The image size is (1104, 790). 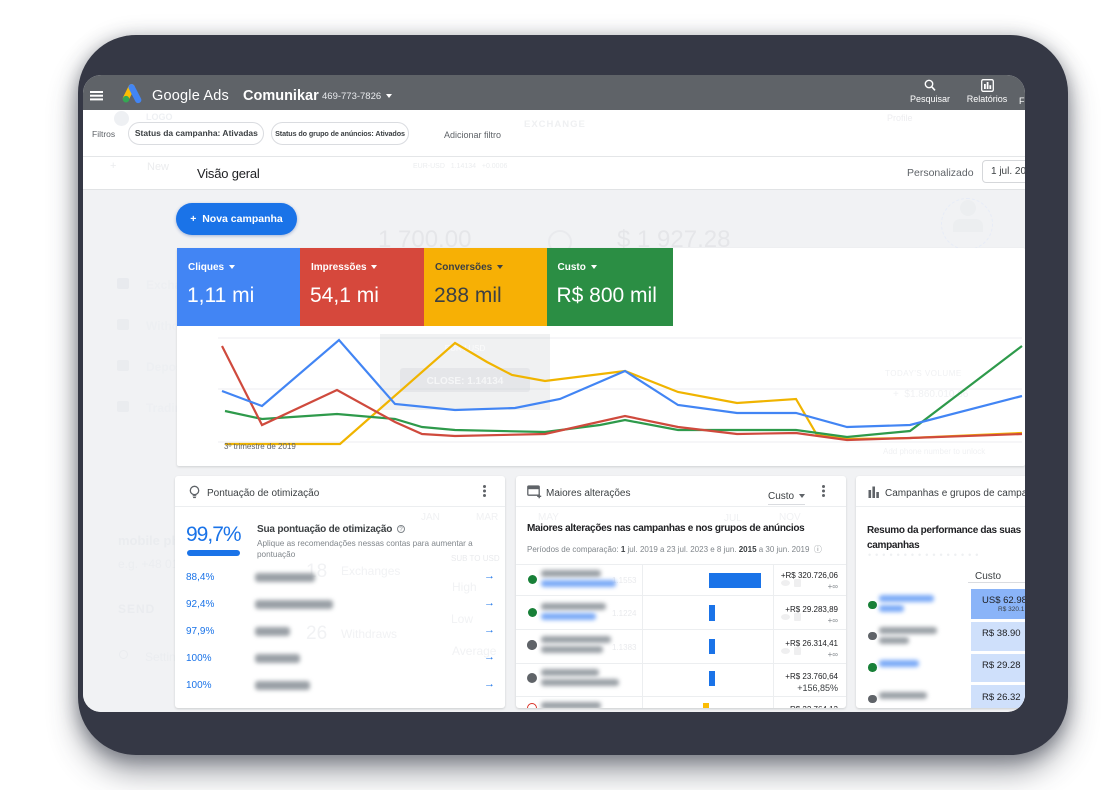 What do you see at coordinates (465, 381) in the screenshot?
I see `svg-text: CLOSE: 1.14134` at bounding box center [465, 381].